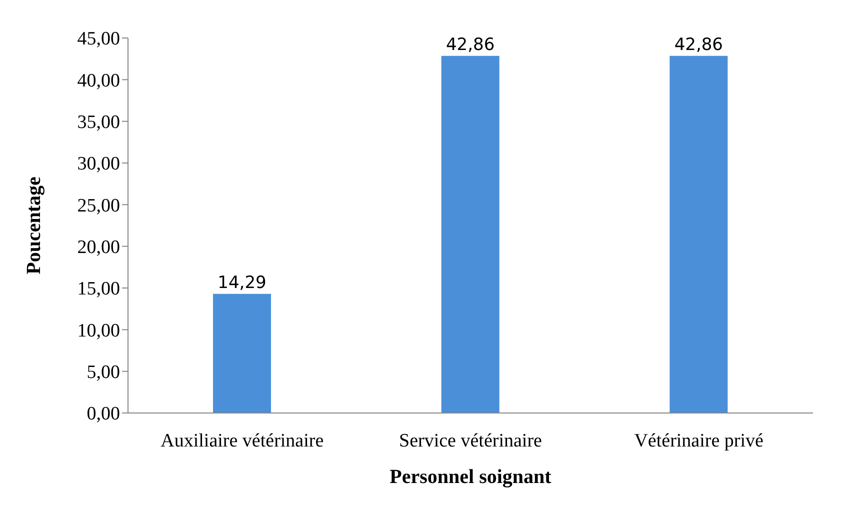  What do you see at coordinates (471, 477) in the screenshot?
I see `x-axis-title: Personnel soignant` at bounding box center [471, 477].